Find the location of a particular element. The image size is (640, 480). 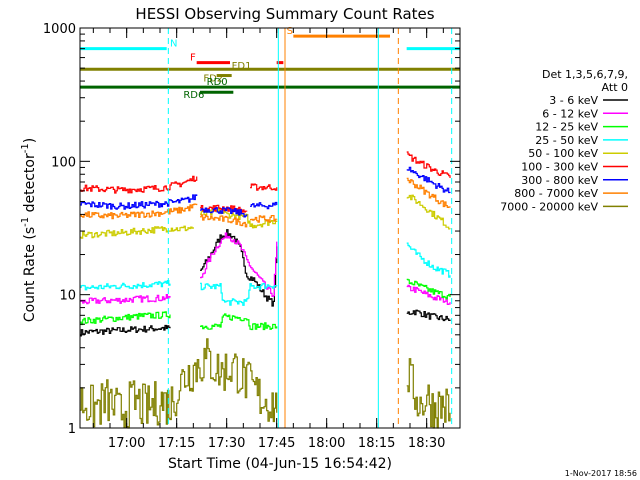

y-axis-label-exp1: -1 is located at coordinates (25, 222).